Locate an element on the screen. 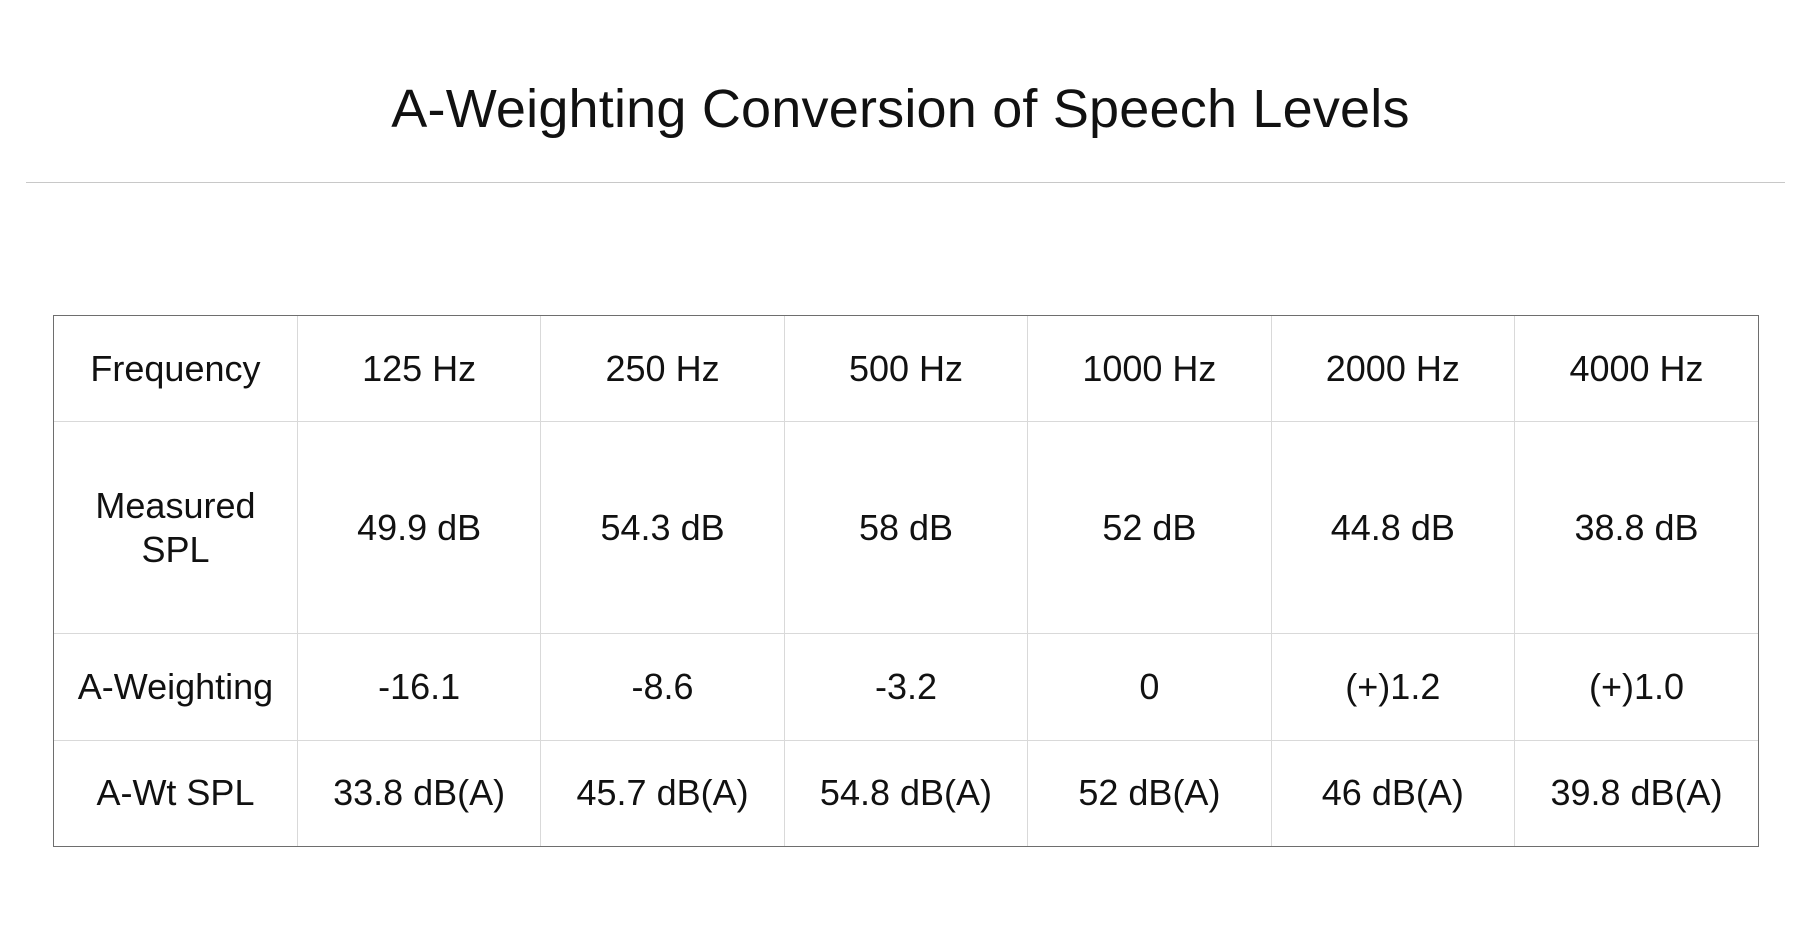  a-weighting-cell: (+)1.2 is located at coordinates (1393, 686).